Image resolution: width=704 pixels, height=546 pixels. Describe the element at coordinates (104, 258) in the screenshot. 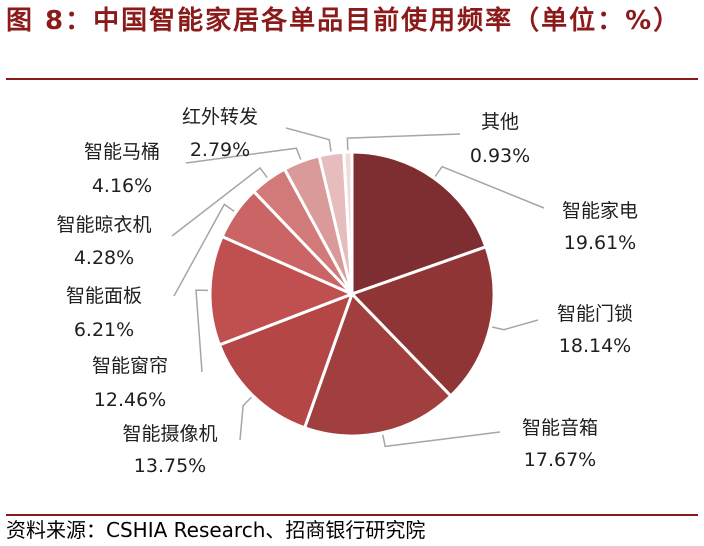

I see `slice-value-label-7: 4.28%` at that location.